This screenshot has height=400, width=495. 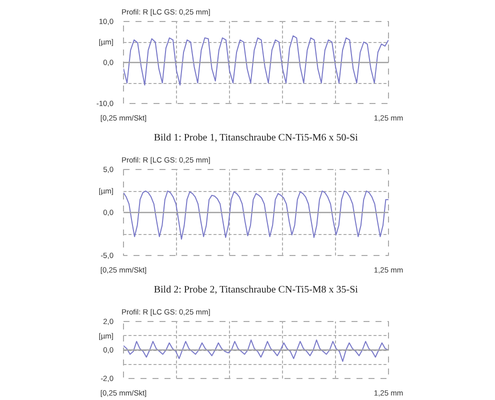 What do you see at coordinates (256, 290) in the screenshot?
I see `text: Bild 2: Probe 2, Titanschraube CN-Ti5-M8 x 35-Si` at bounding box center [256, 290].